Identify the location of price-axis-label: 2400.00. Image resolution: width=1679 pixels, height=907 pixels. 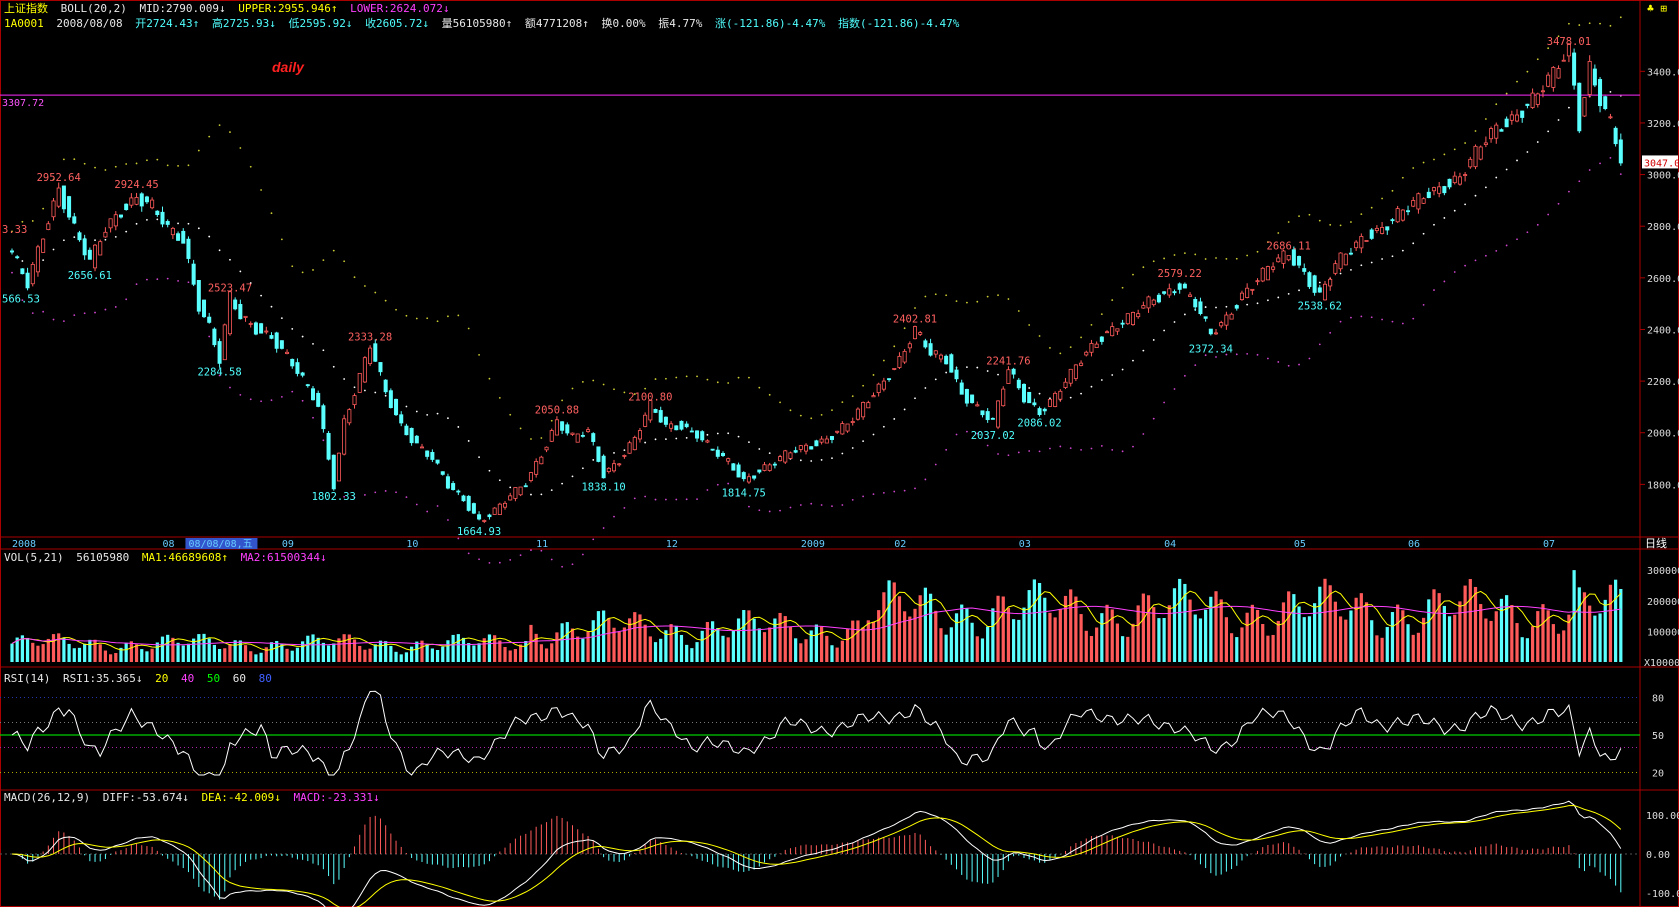
(1663, 330).